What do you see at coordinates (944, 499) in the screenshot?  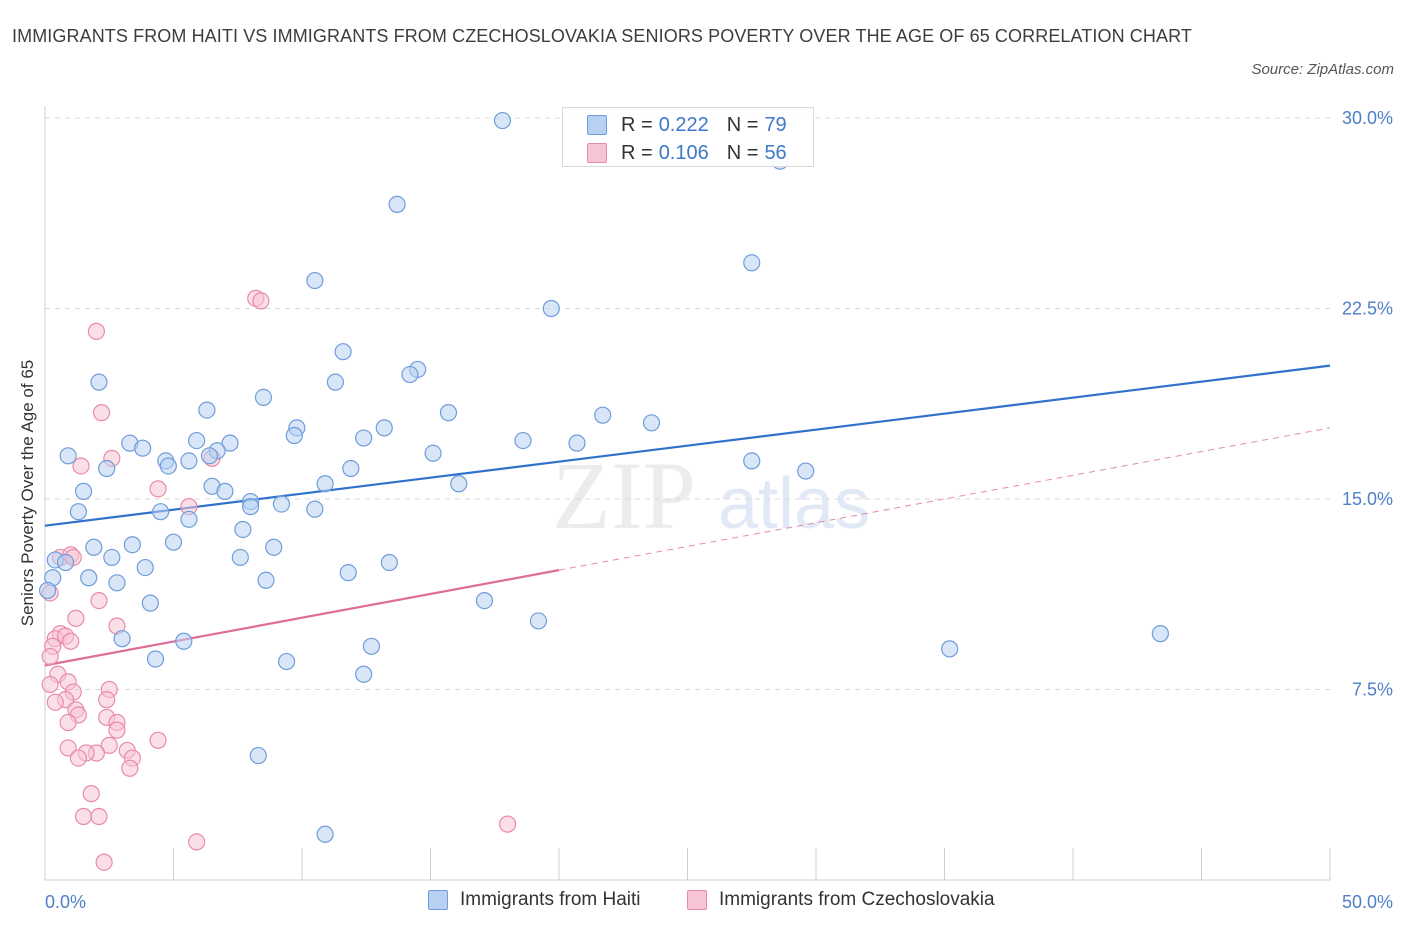 I see `czechoslovakia-trend-extension` at bounding box center [944, 499].